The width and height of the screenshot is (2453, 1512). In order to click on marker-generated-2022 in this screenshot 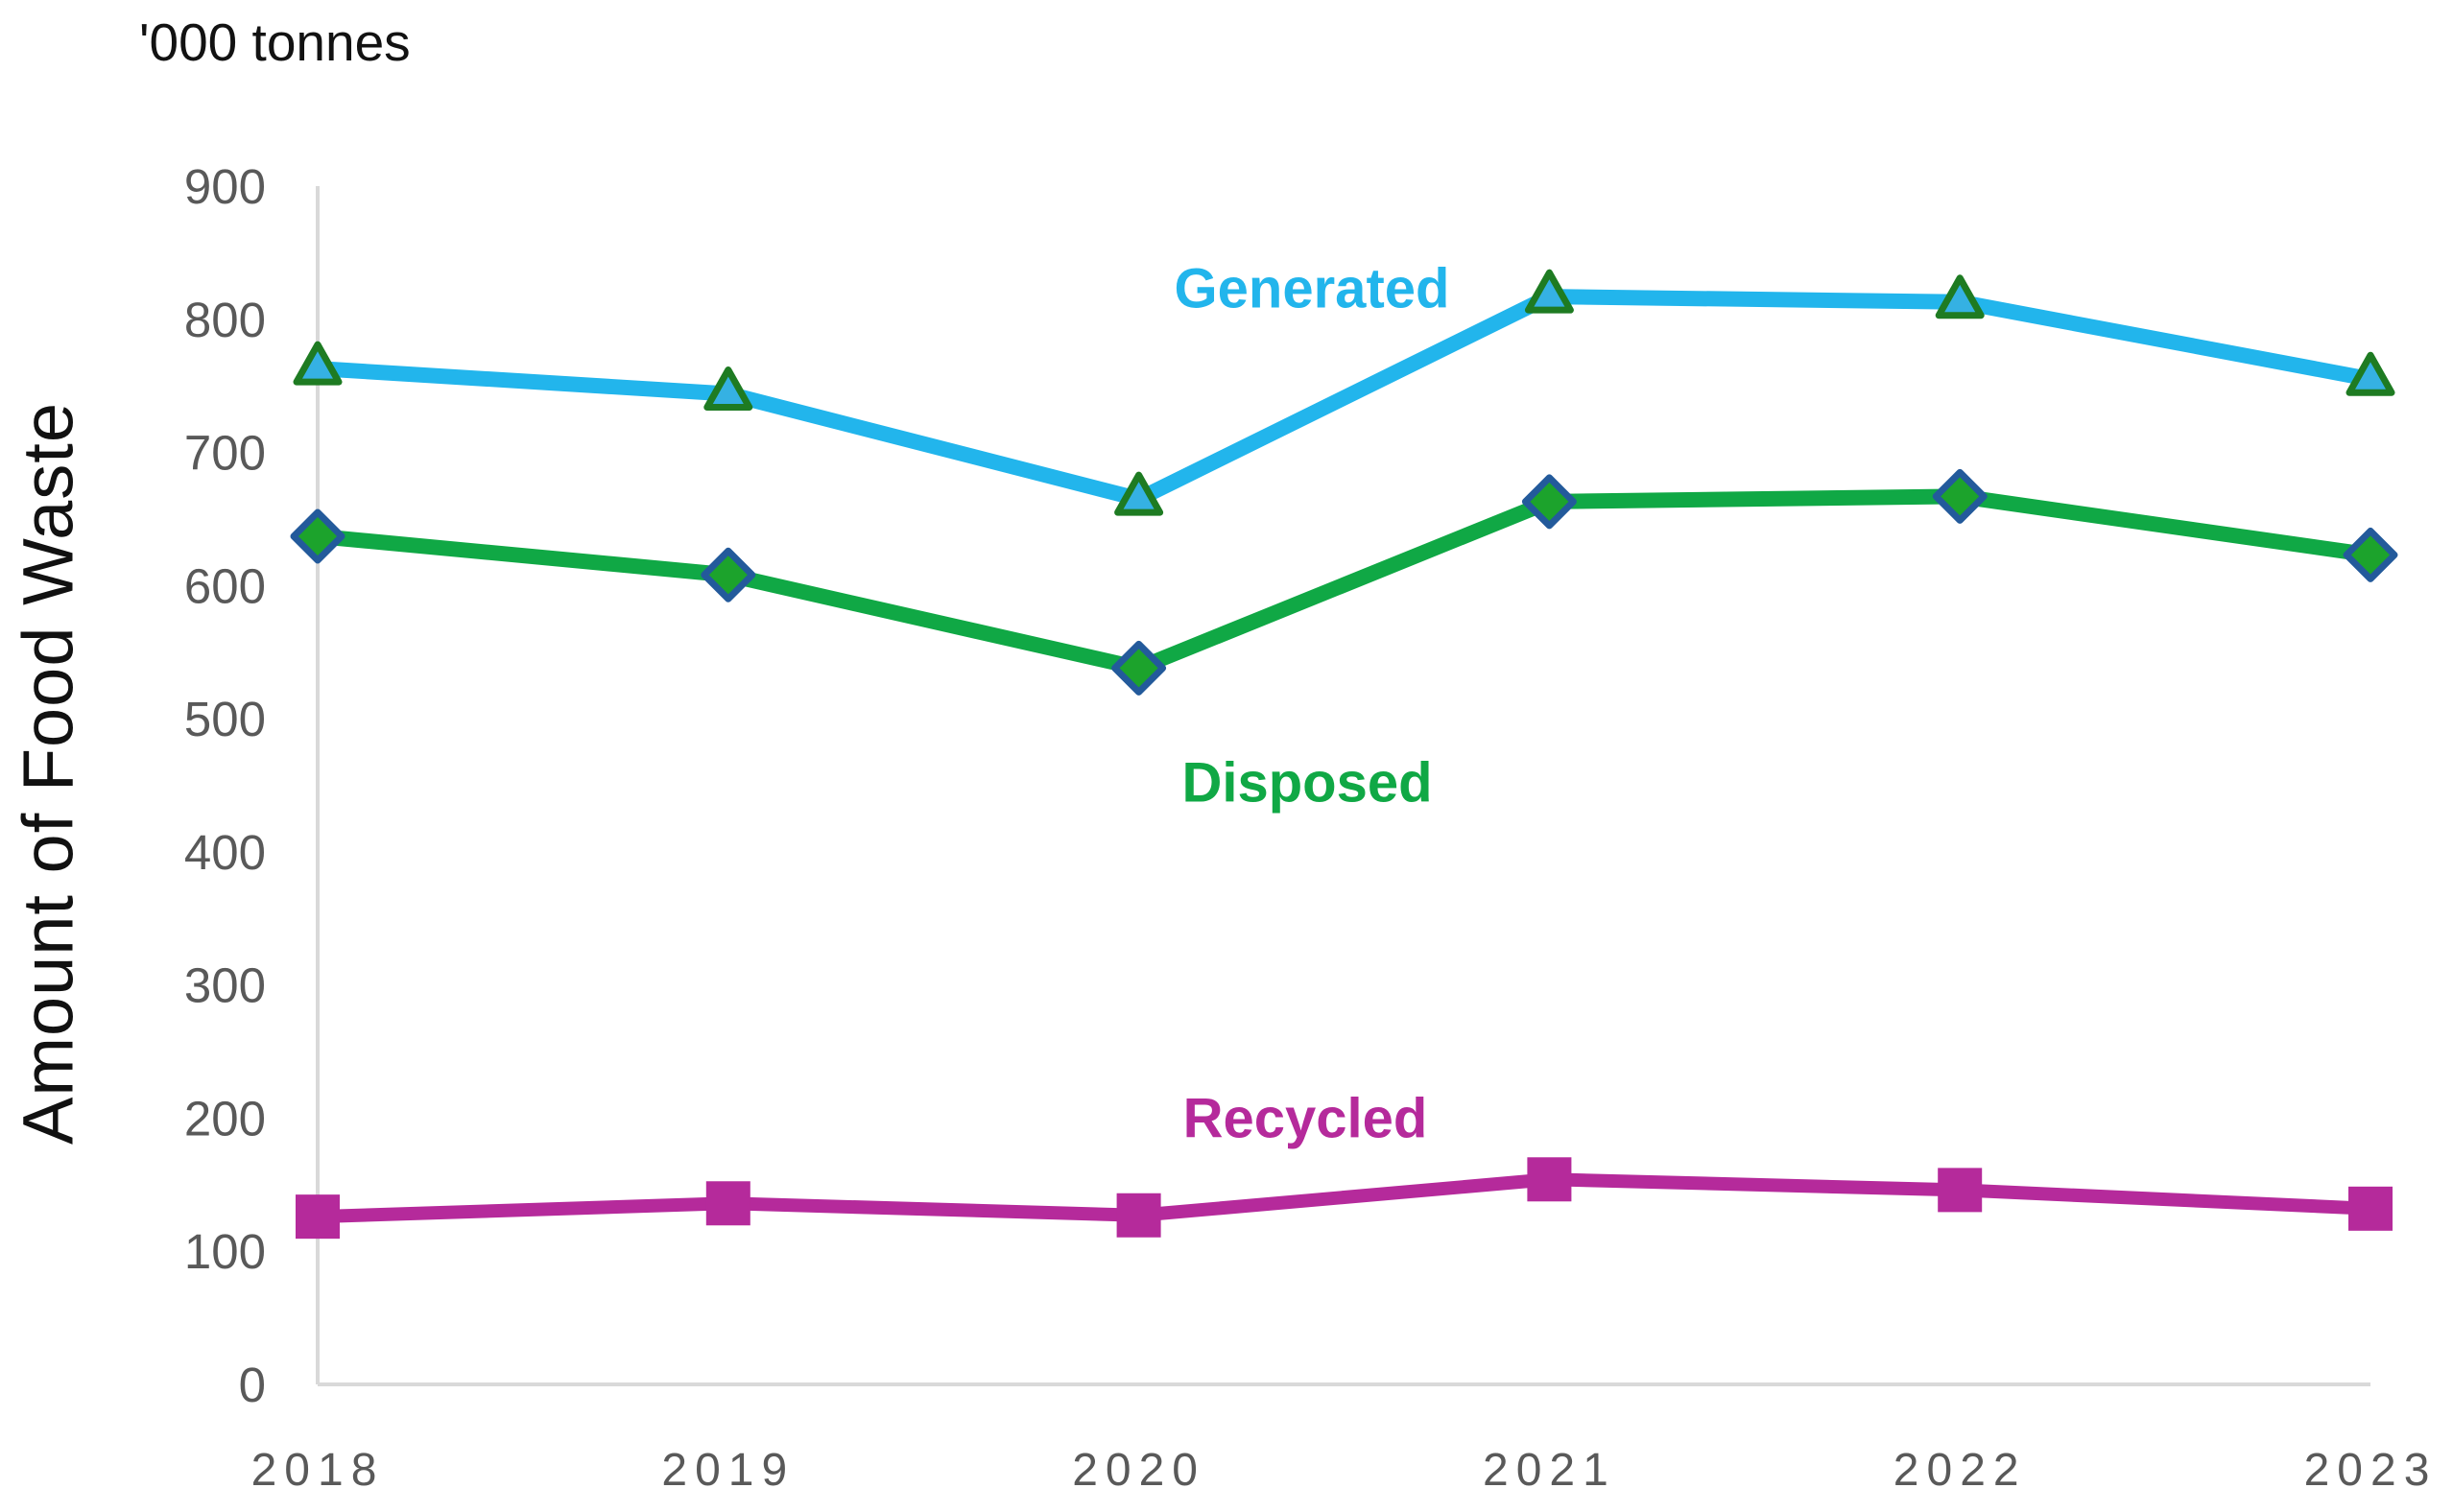, I will do `click(1960, 296)`.